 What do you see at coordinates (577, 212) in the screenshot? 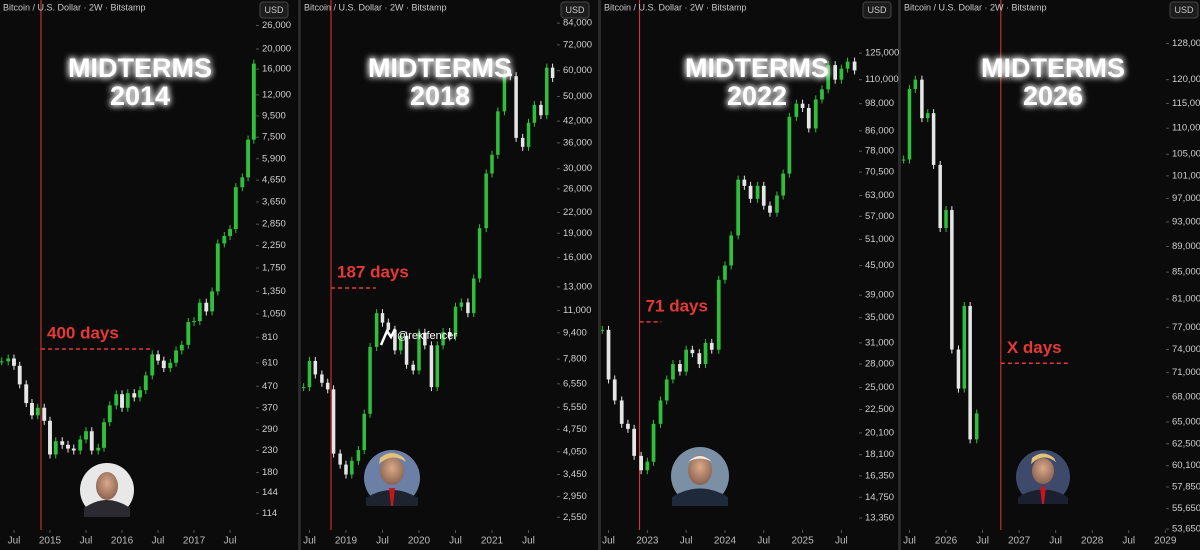
I see `y-tick-label: 22,000` at bounding box center [577, 212].